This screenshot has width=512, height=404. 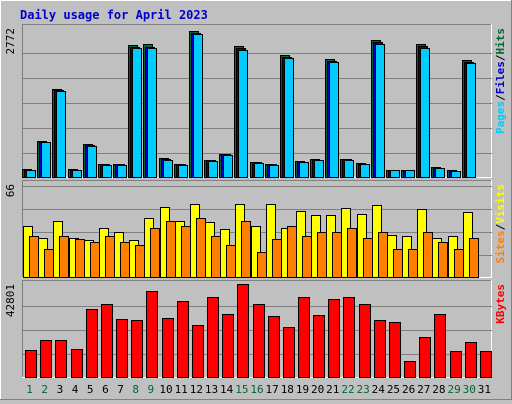 What do you see at coordinates (484, 389) in the screenshot?
I see `day-label-31: 31` at bounding box center [484, 389].